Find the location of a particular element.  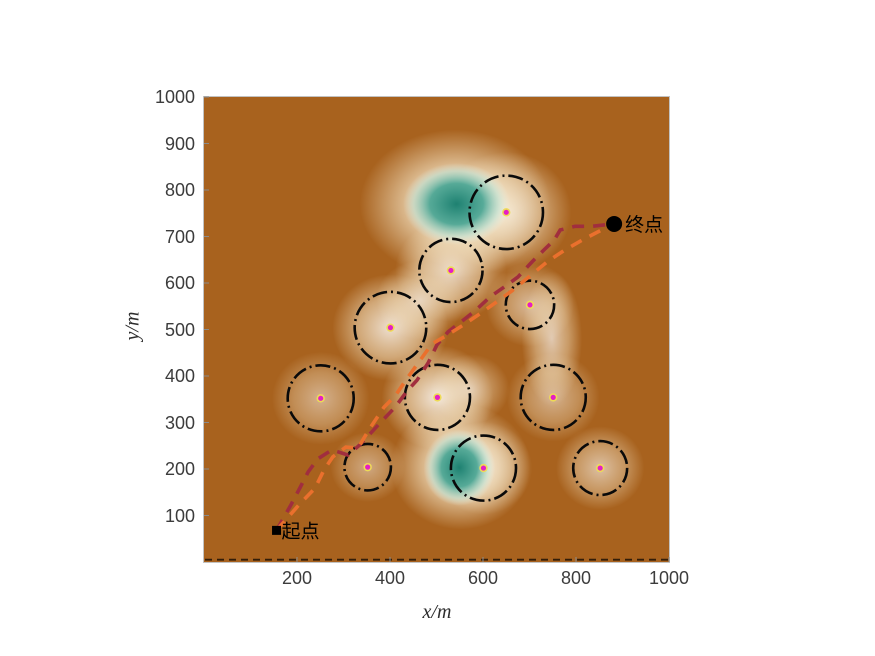

y-tick-label: 1000 is located at coordinates (174, 97).